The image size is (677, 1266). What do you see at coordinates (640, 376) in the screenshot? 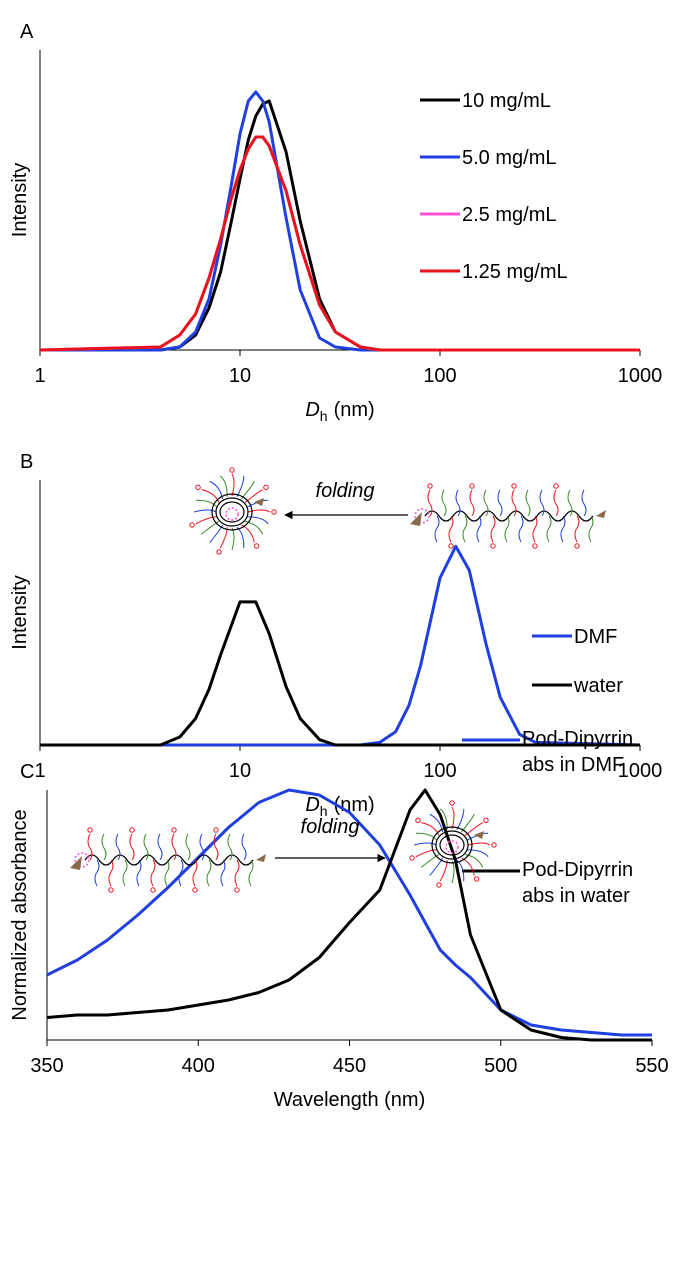
I see `x-tick-label: 1000` at bounding box center [640, 376].